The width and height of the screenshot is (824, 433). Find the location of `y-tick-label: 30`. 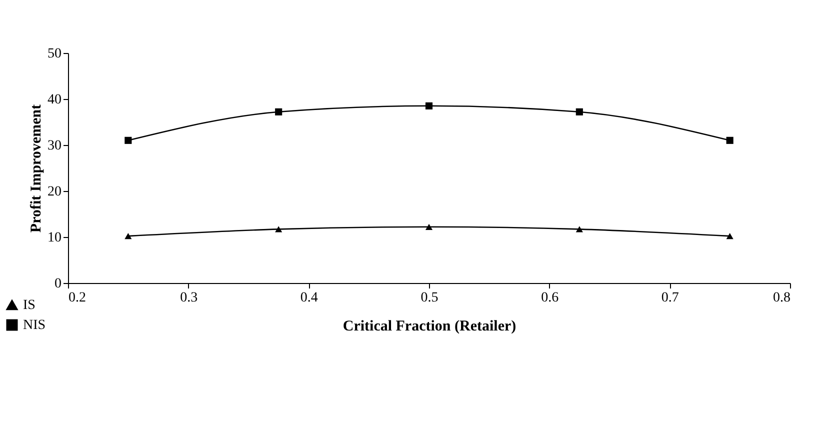

y-tick-label: 30 is located at coordinates (55, 146).